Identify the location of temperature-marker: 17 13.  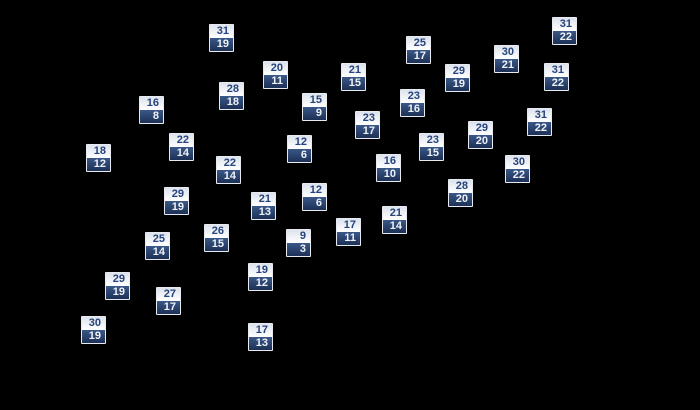
(260, 337).